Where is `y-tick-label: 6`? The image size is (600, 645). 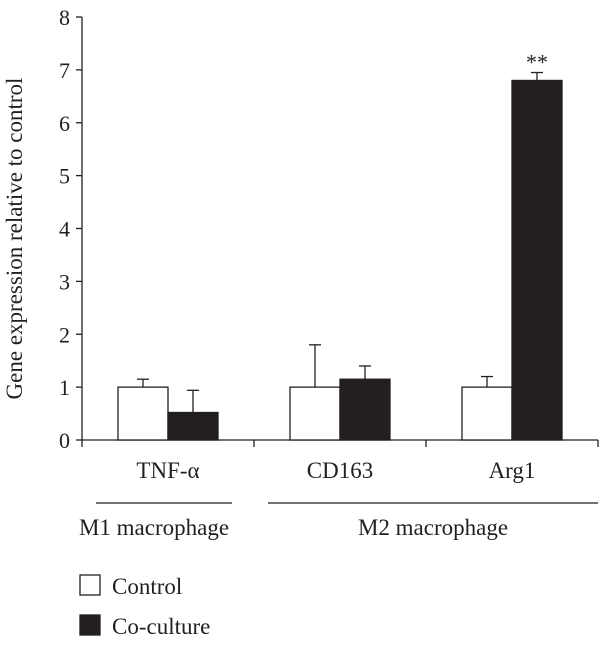 y-tick-label: 6 is located at coordinates (64, 123).